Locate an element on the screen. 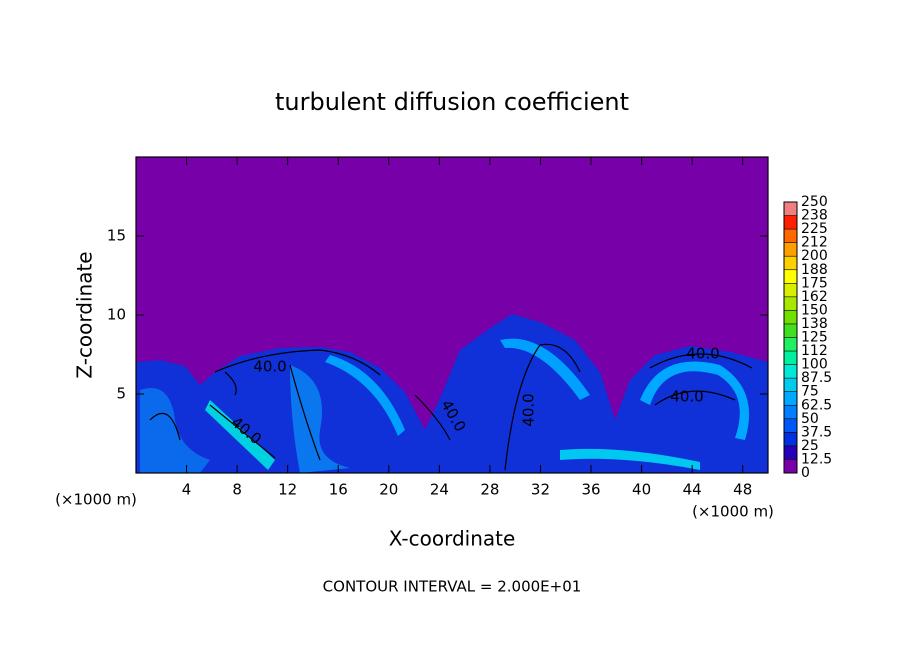 The image size is (904, 658). colorbar-label: 112 is located at coordinates (814, 351).